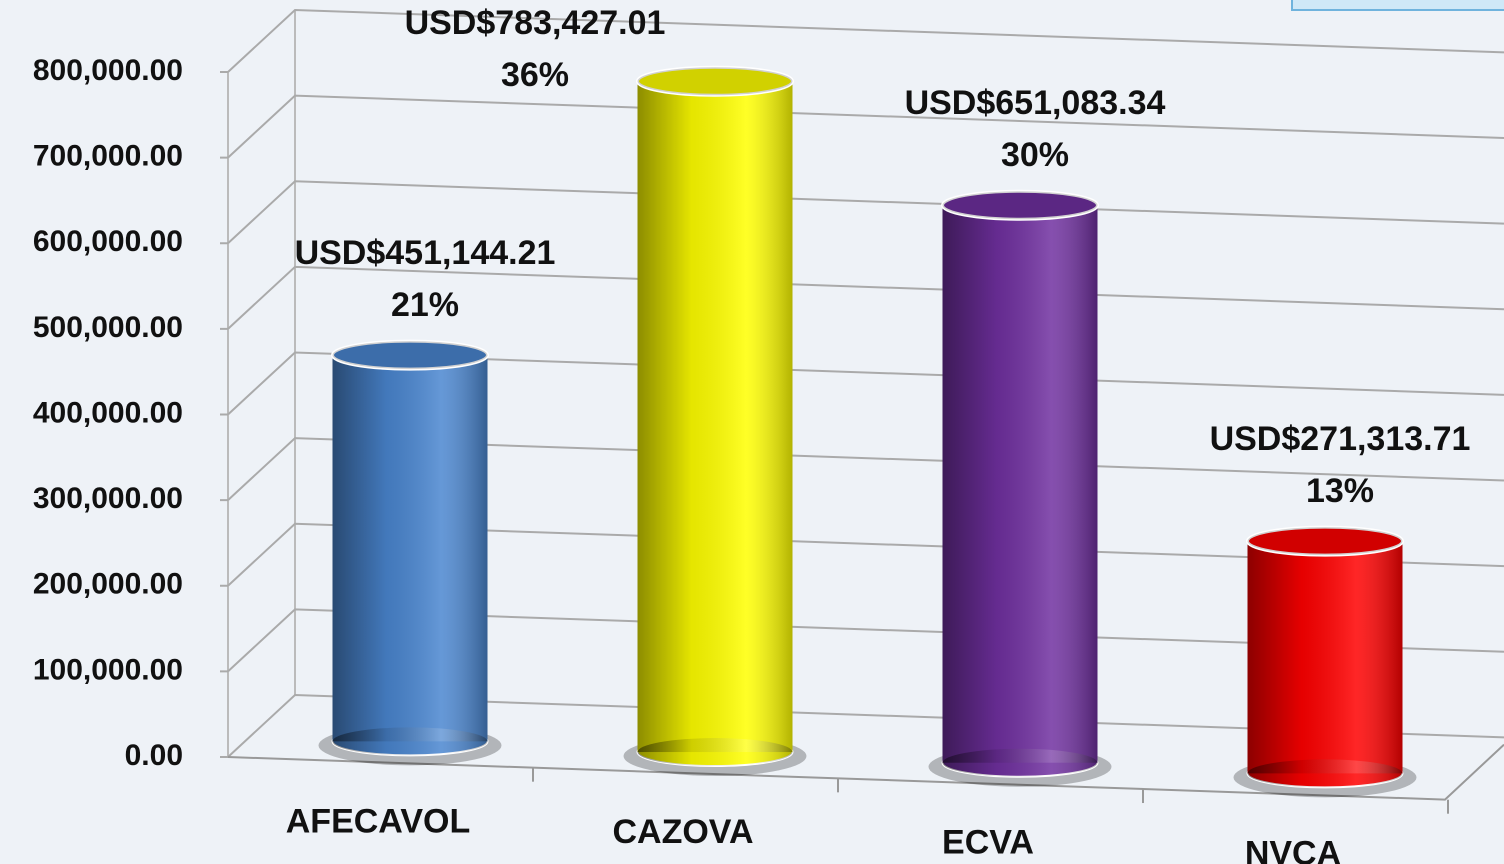  I want to click on y-tick-label: 300,000.00, so click(108, 498).